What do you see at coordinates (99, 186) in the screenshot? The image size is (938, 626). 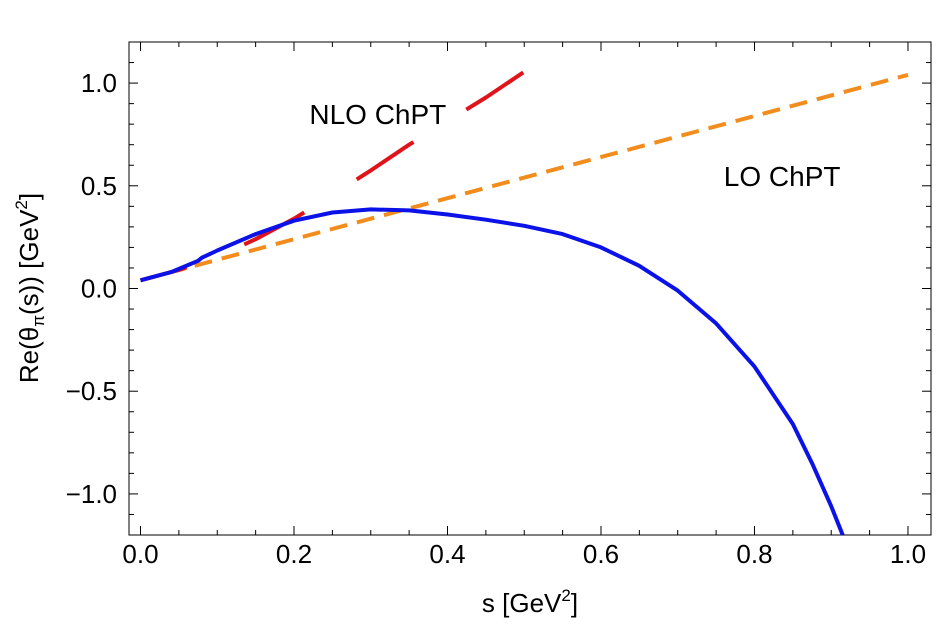 I see `y-tick-label: 0.5` at bounding box center [99, 186].